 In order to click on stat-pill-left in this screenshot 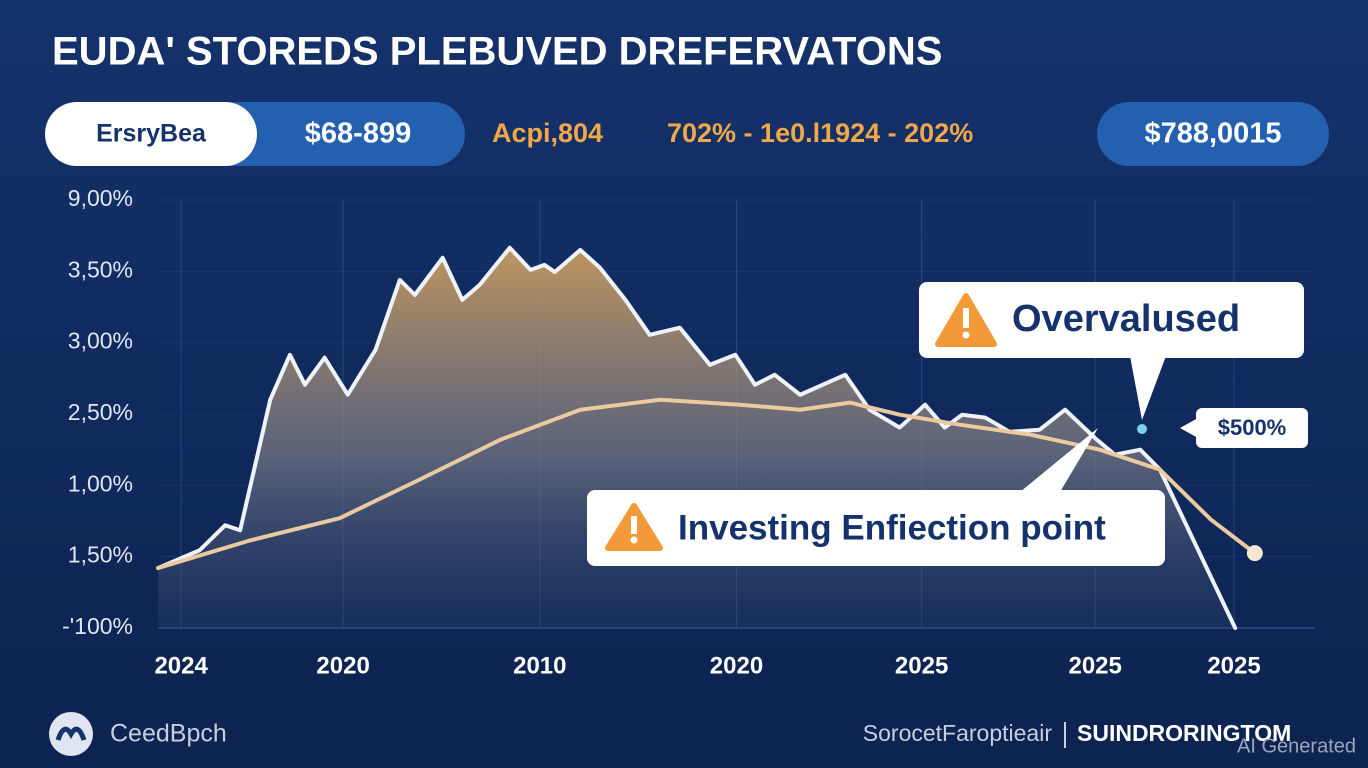, I will do `click(151, 134)`.